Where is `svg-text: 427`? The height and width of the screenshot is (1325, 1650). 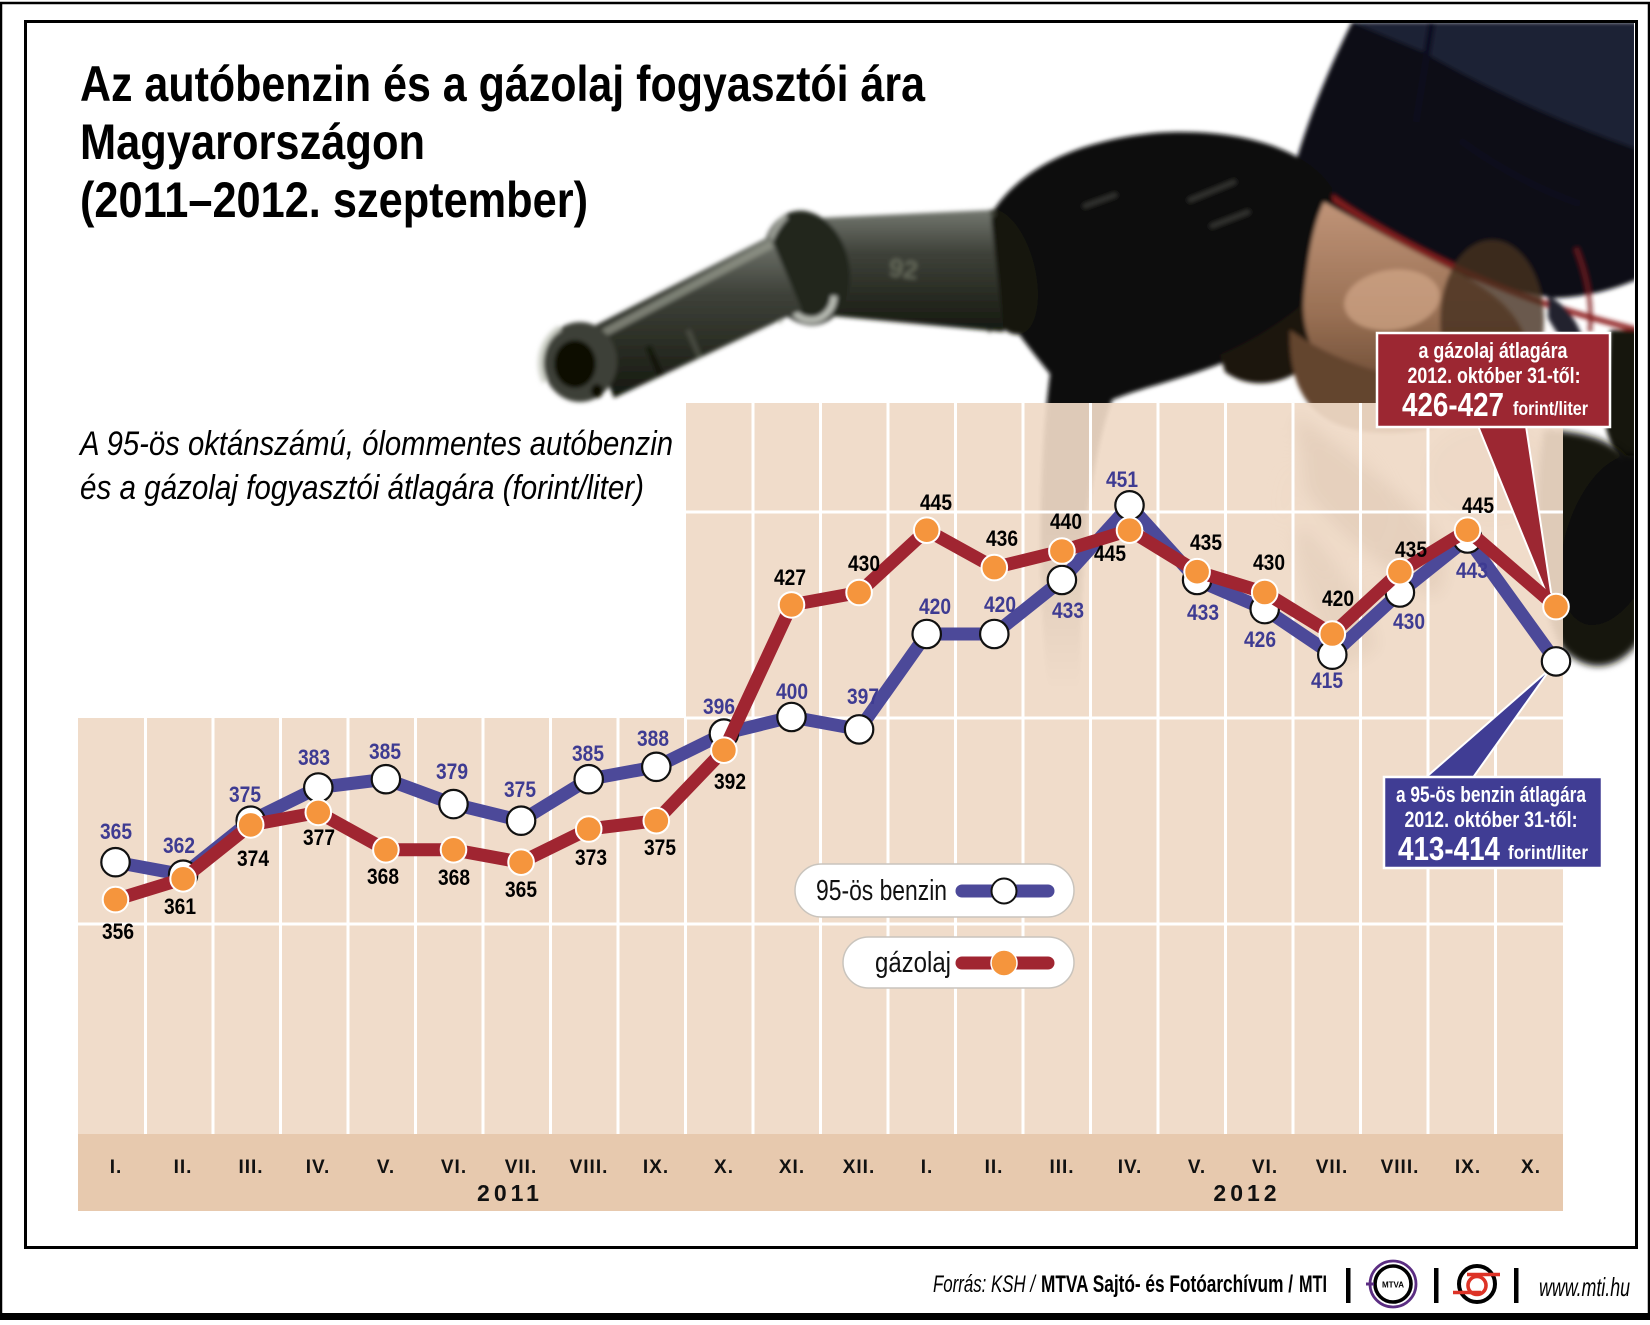
svg-text: 427 is located at coordinates (790, 577).